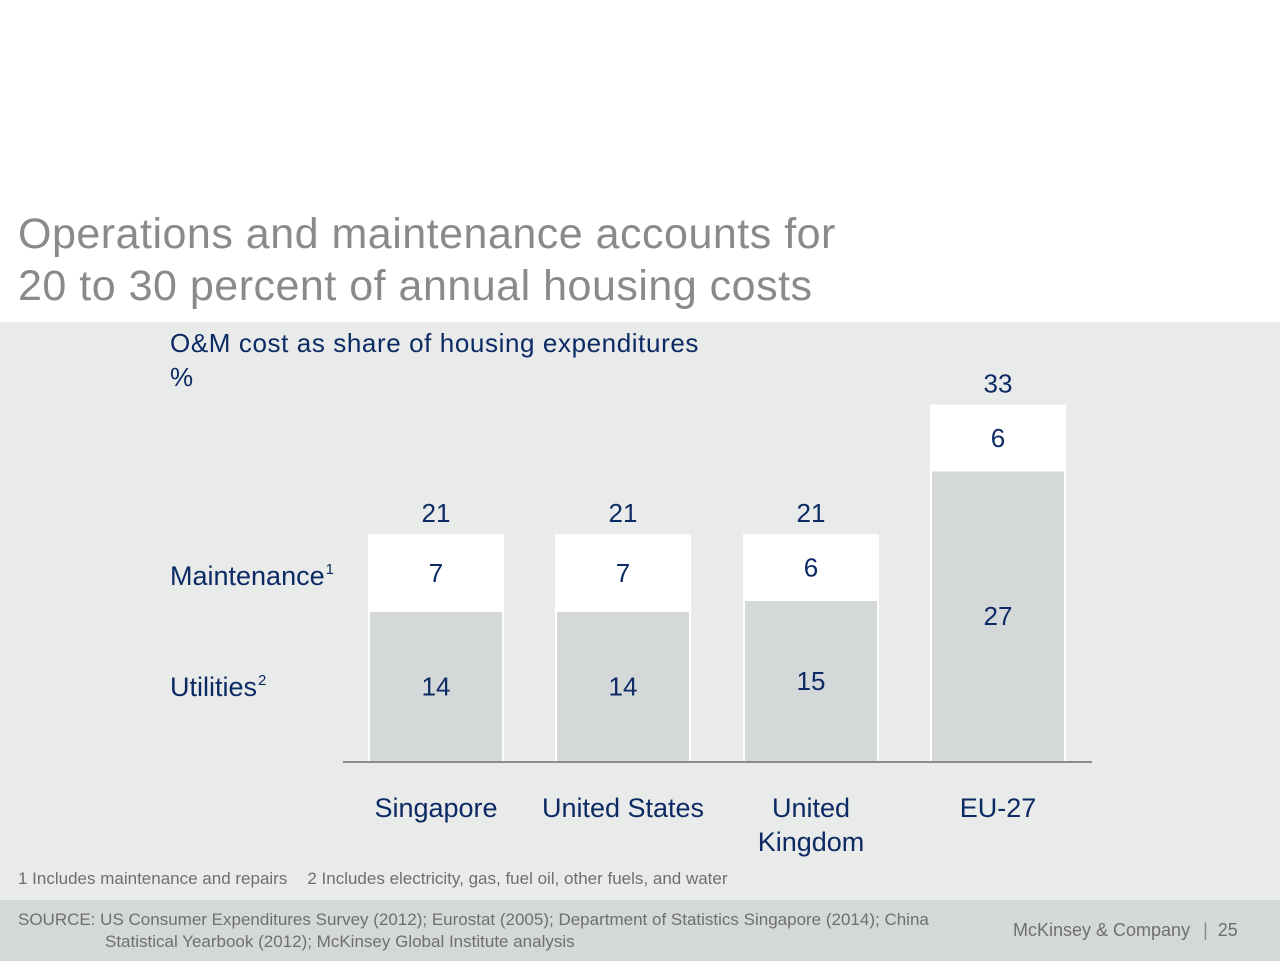 Image resolution: width=1280 pixels, height=961 pixels. I want to click on total-label-3: 33, so click(998, 384).